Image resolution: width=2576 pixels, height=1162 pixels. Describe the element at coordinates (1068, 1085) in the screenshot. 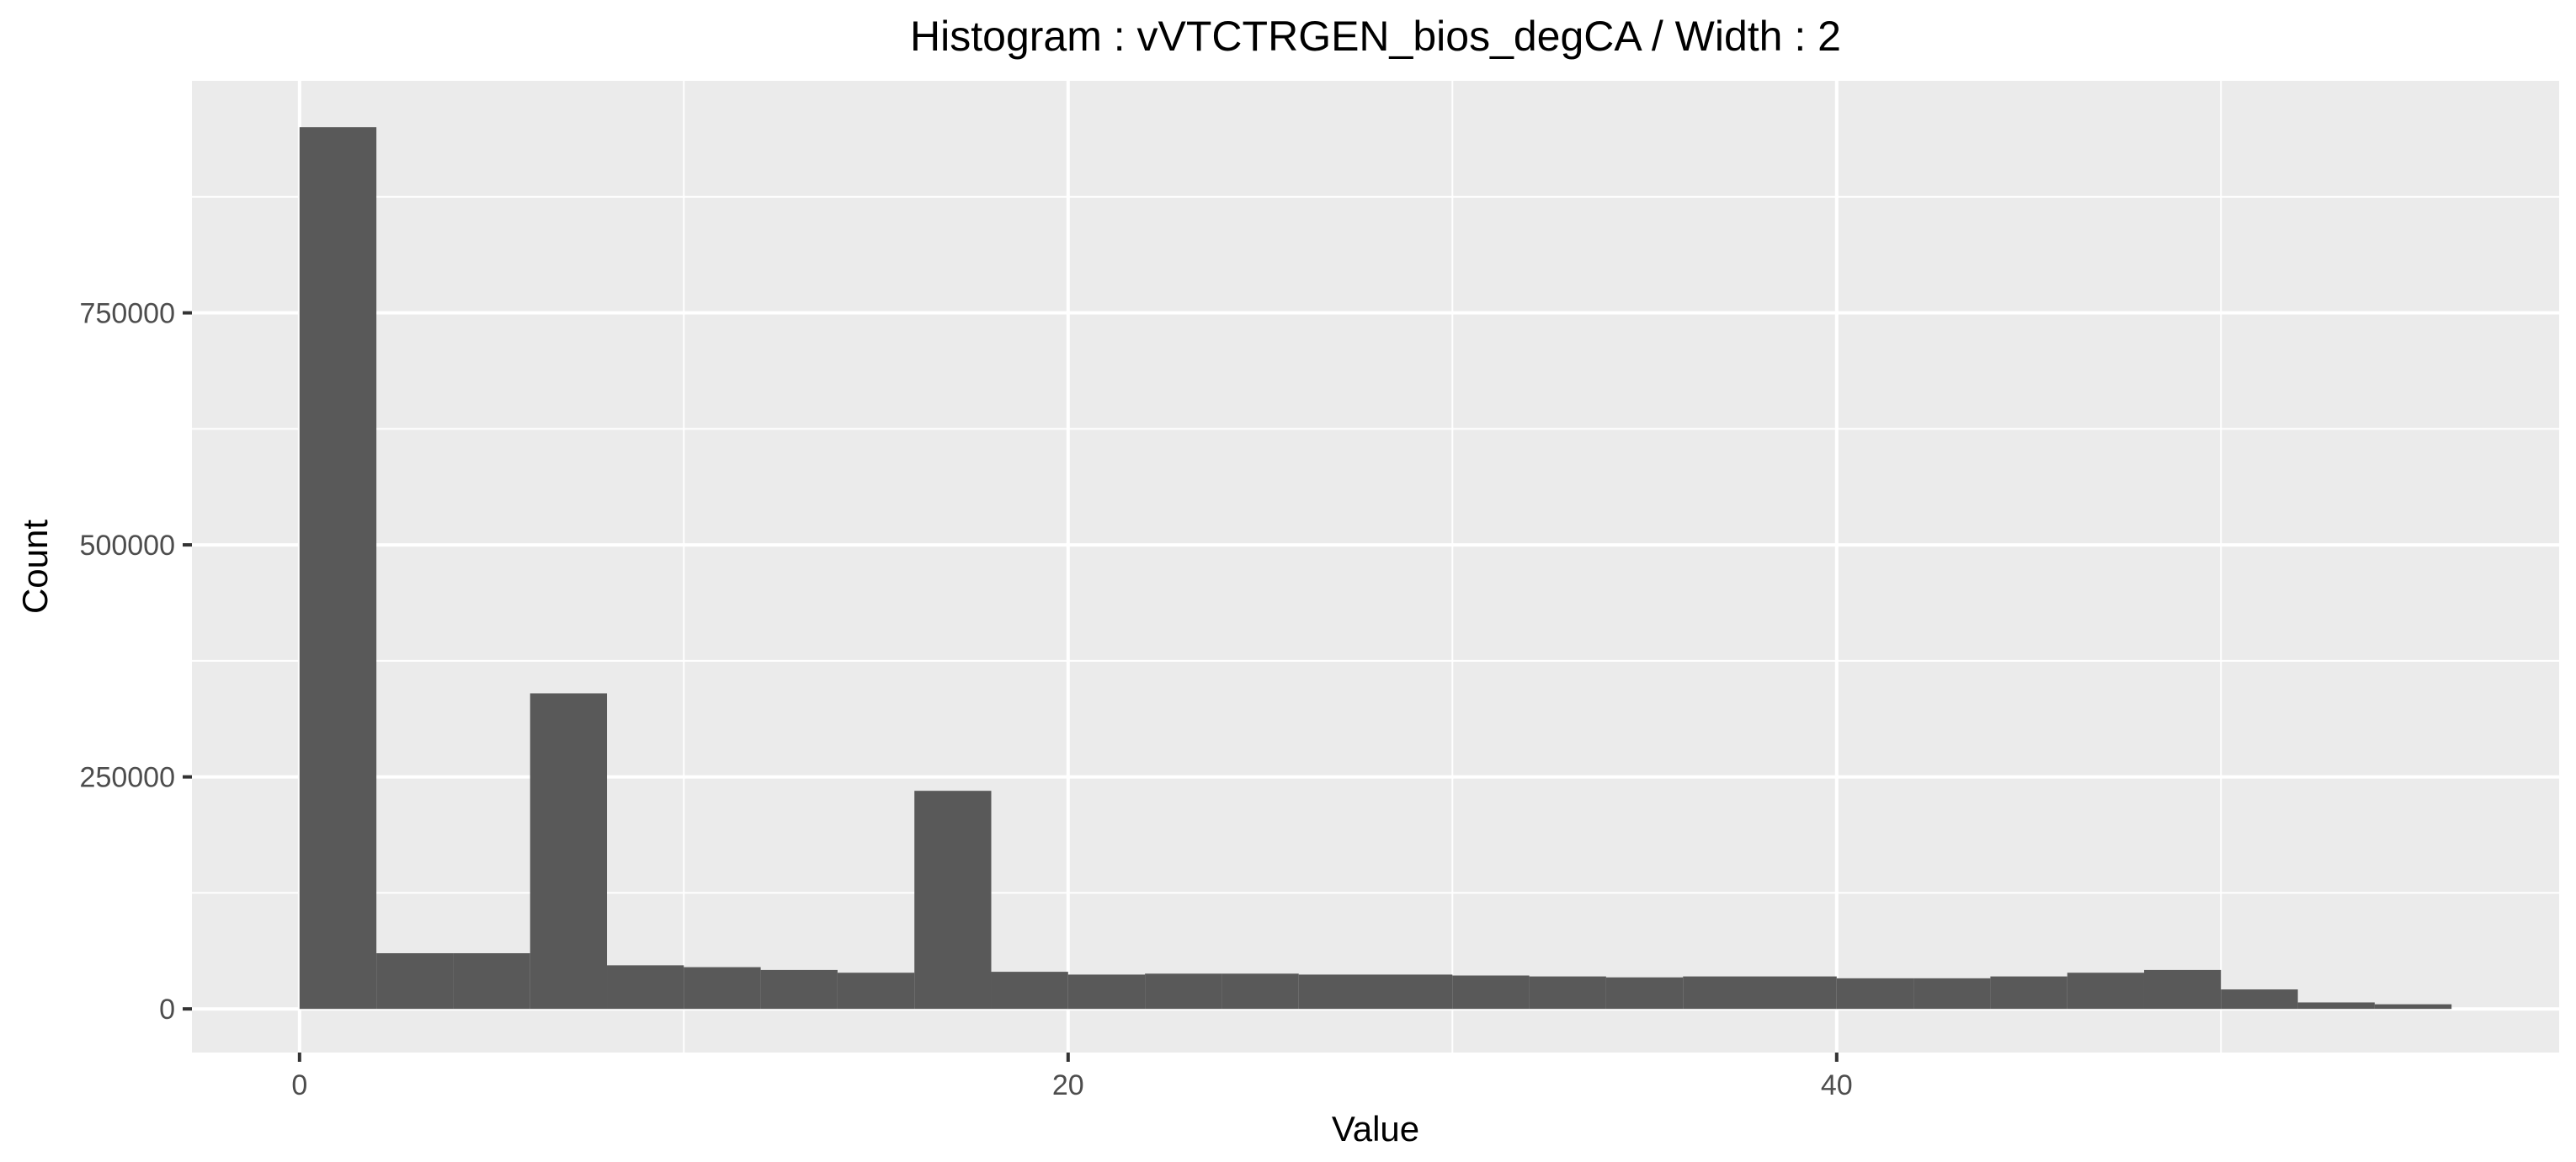

I see `x-tick-label: 20` at that location.